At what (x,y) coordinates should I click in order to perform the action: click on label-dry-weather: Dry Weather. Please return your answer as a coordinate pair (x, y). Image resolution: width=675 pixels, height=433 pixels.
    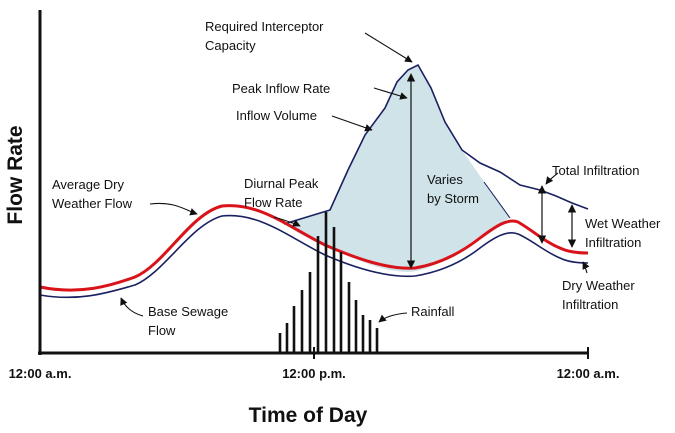
    Looking at the image, I should click on (598, 285).